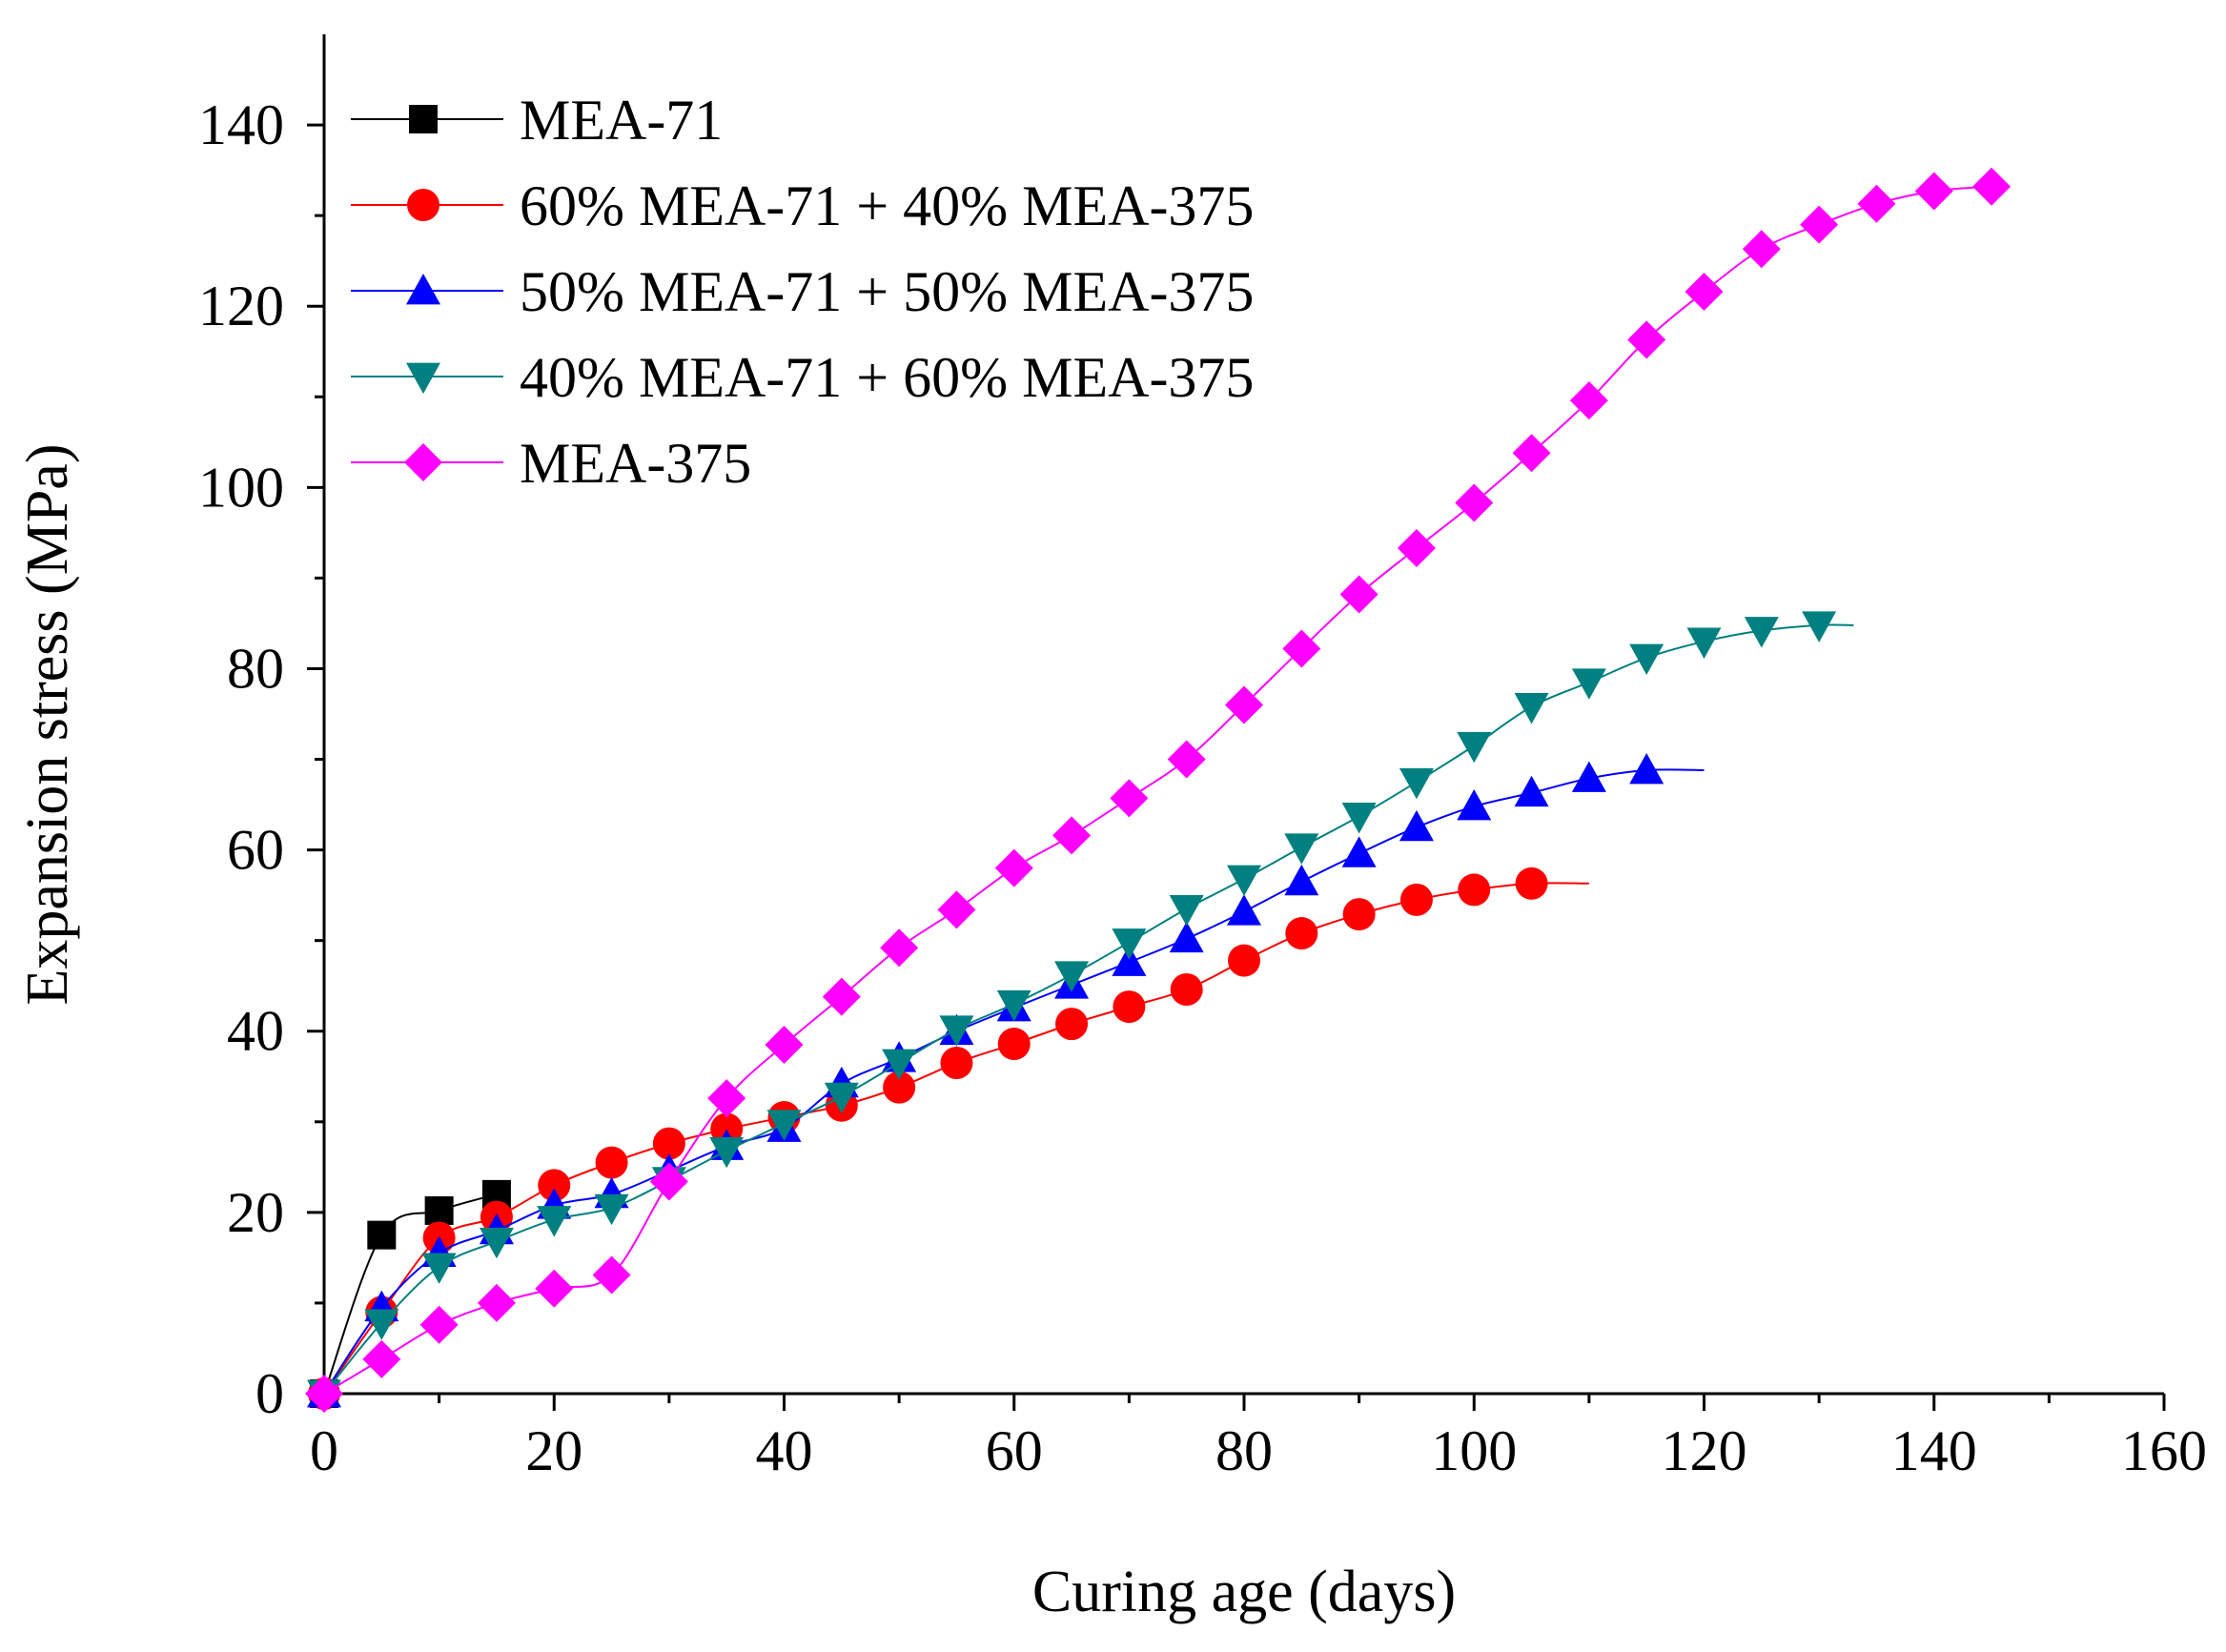 This screenshot has width=2226, height=1652. Describe the element at coordinates (887, 205) in the screenshot. I see `legend-label: 60% MEA-71 + 40% MEA-375` at that location.